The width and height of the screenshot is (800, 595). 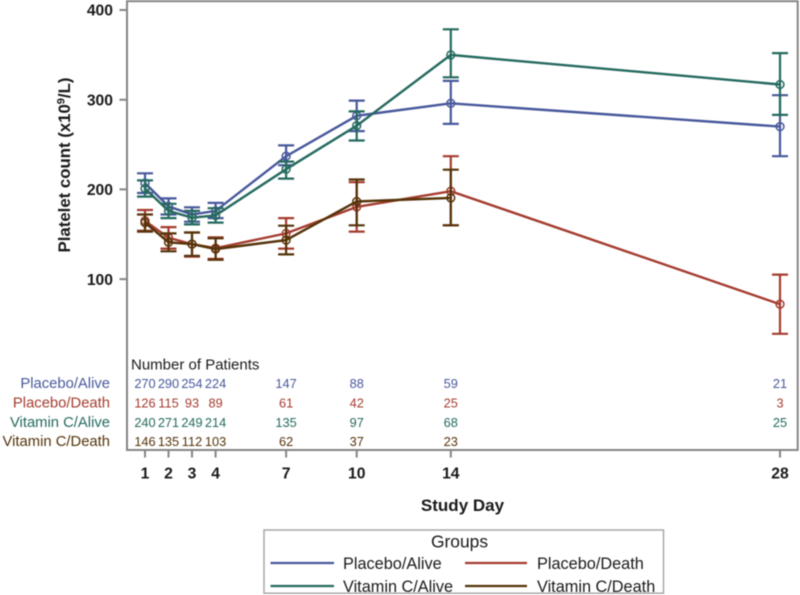 What do you see at coordinates (357, 422) in the screenshot?
I see `svg-text: 97` at bounding box center [357, 422].